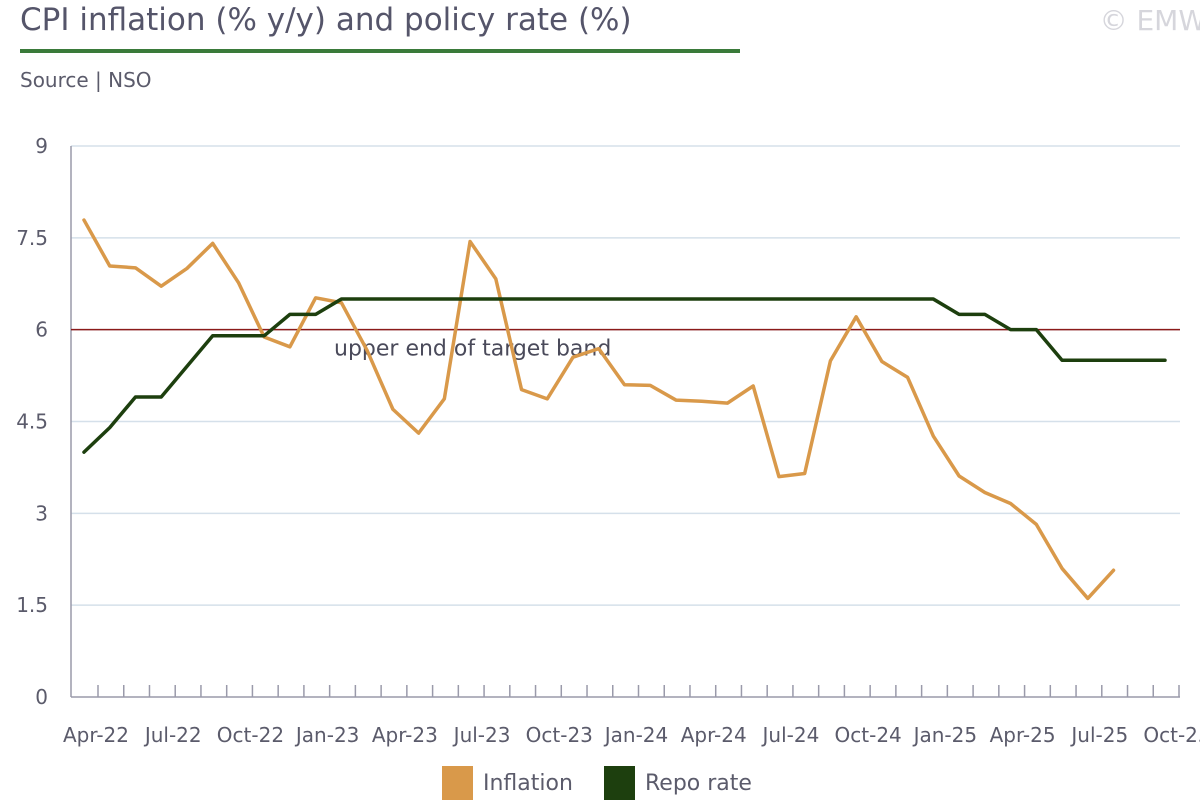 This screenshot has height=800, width=1200. Describe the element at coordinates (457, 783) in the screenshot. I see `legend-swatch-inflation` at that location.